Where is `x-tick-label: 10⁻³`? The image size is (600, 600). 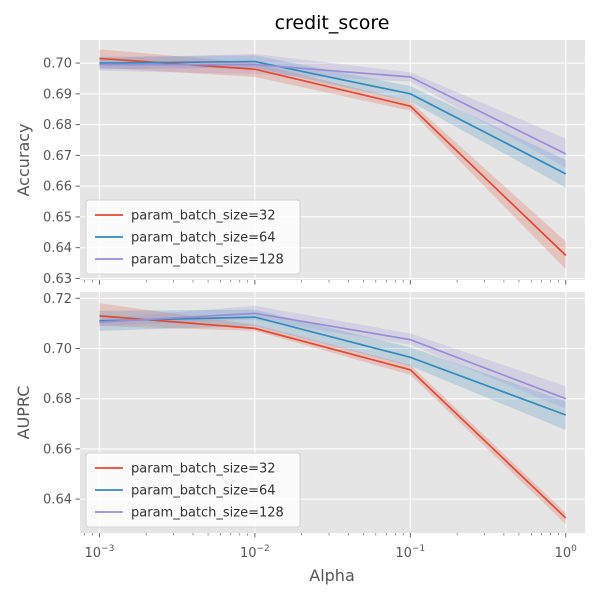 x-tick-label: 10⁻³ is located at coordinates (100, 552).